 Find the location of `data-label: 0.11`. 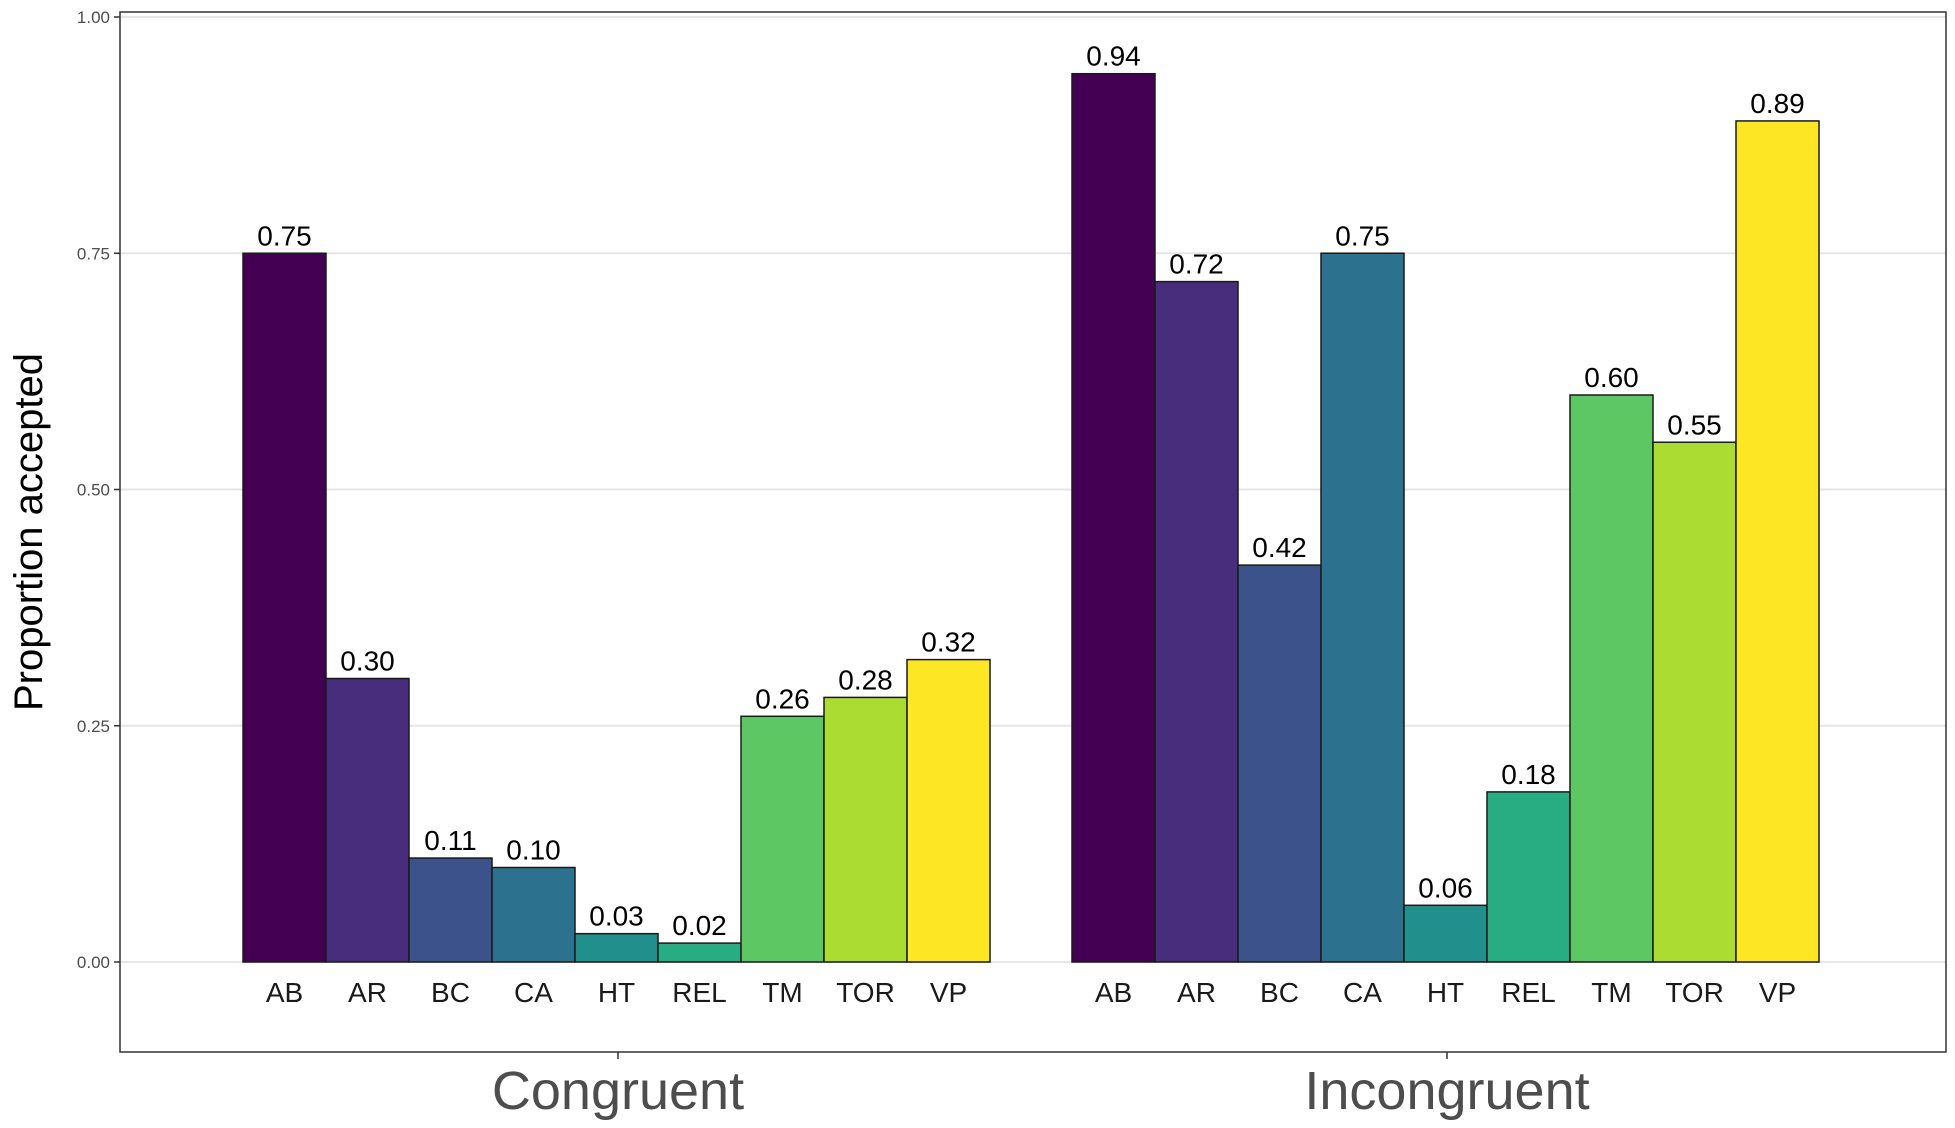

data-label: 0.11 is located at coordinates (450, 840).